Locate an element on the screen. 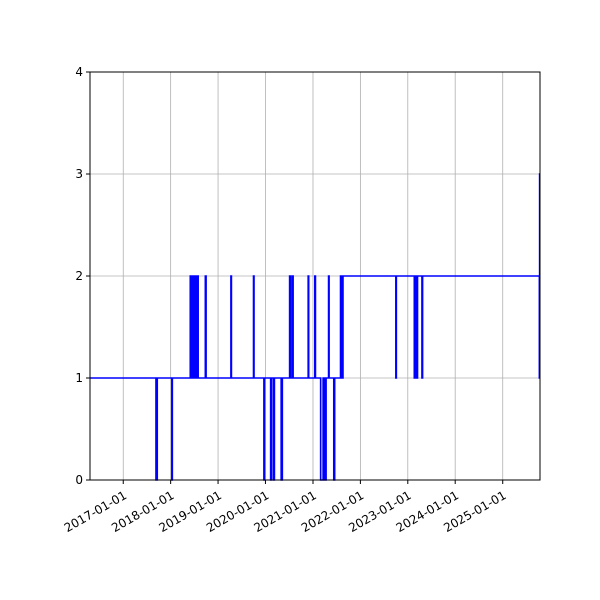 This screenshot has height=600, width=600. y-axis: 0 1 2 3 4 is located at coordinates (82, 276).